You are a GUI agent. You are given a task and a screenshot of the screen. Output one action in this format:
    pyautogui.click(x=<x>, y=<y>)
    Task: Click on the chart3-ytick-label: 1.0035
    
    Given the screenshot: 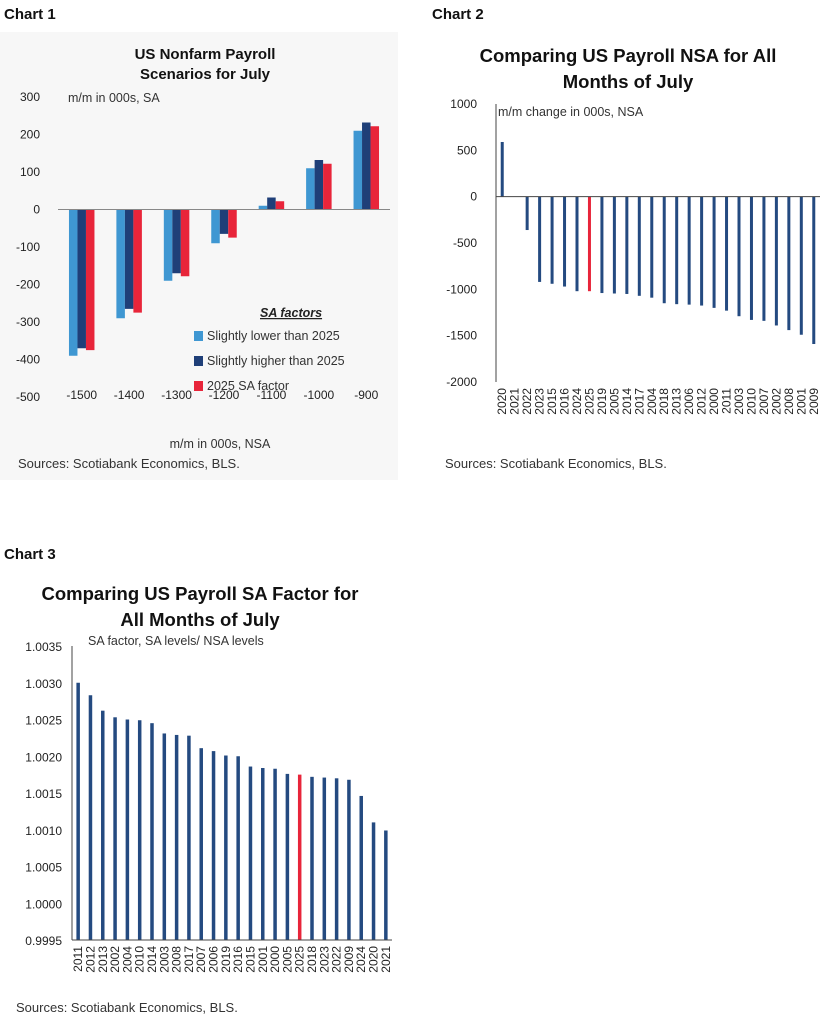 What is the action you would take?
    pyautogui.click(x=43, y=647)
    